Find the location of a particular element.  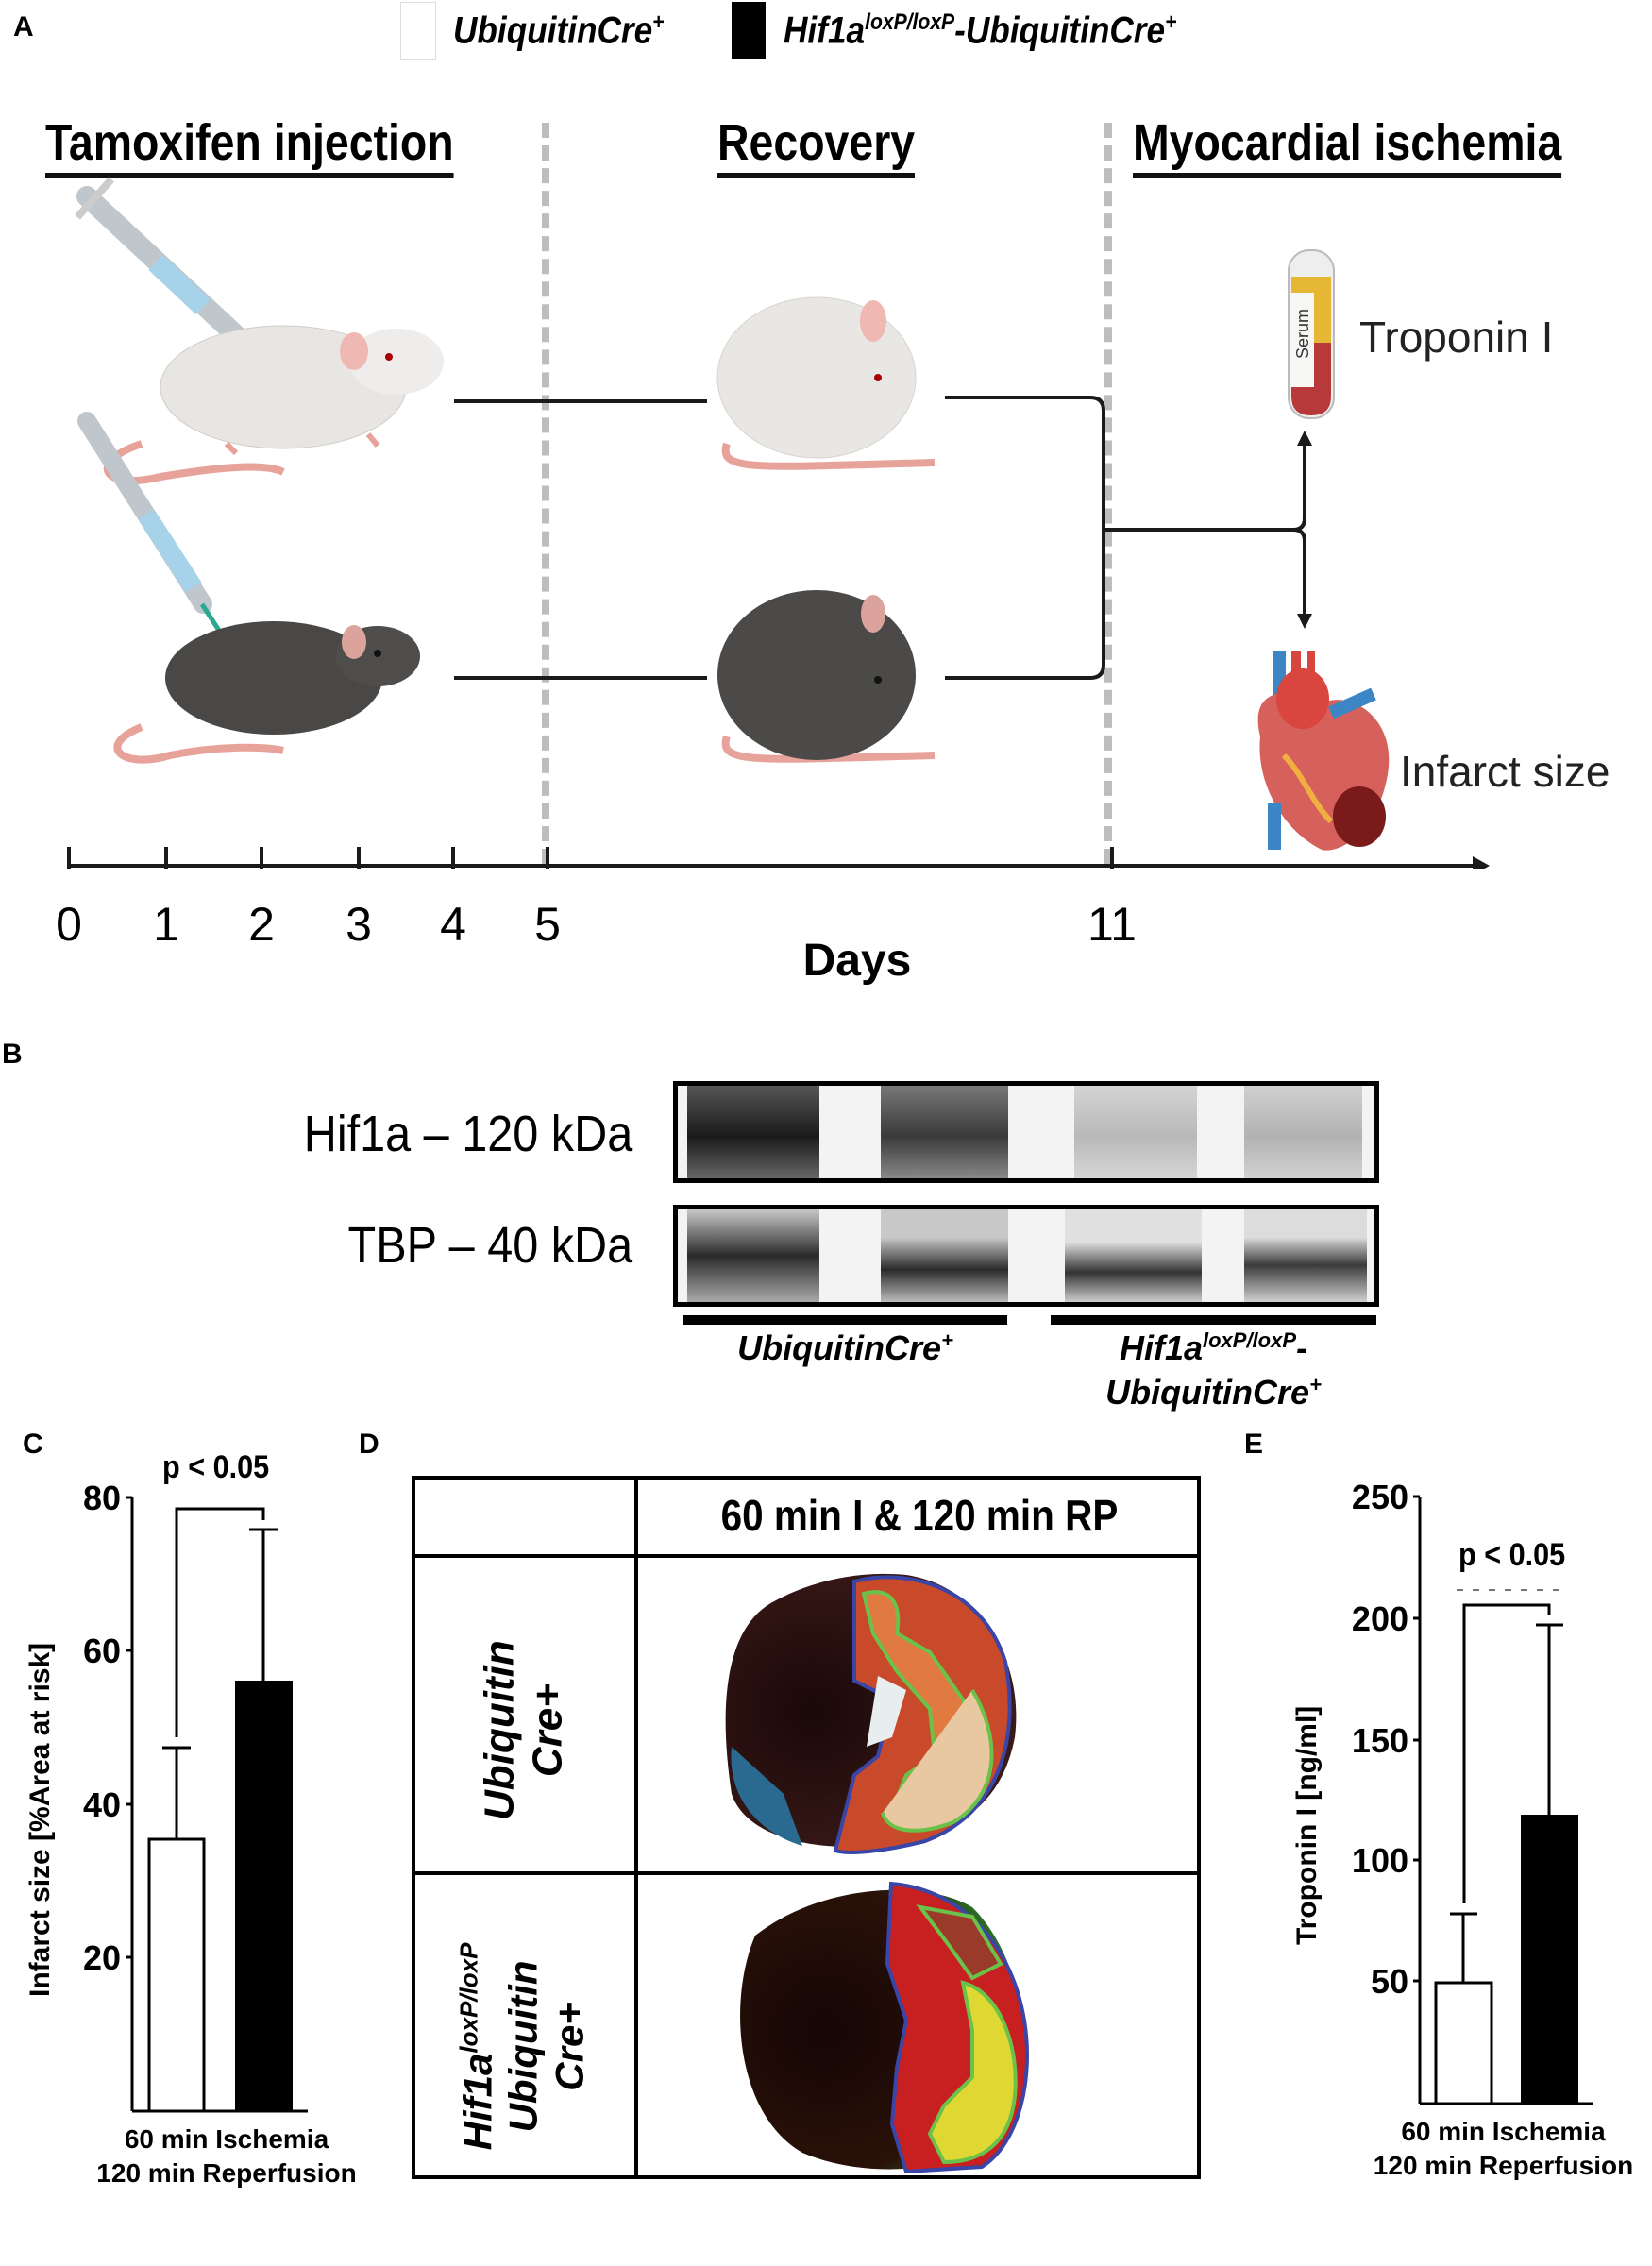

table-row-divider is located at coordinates (806, 1873).